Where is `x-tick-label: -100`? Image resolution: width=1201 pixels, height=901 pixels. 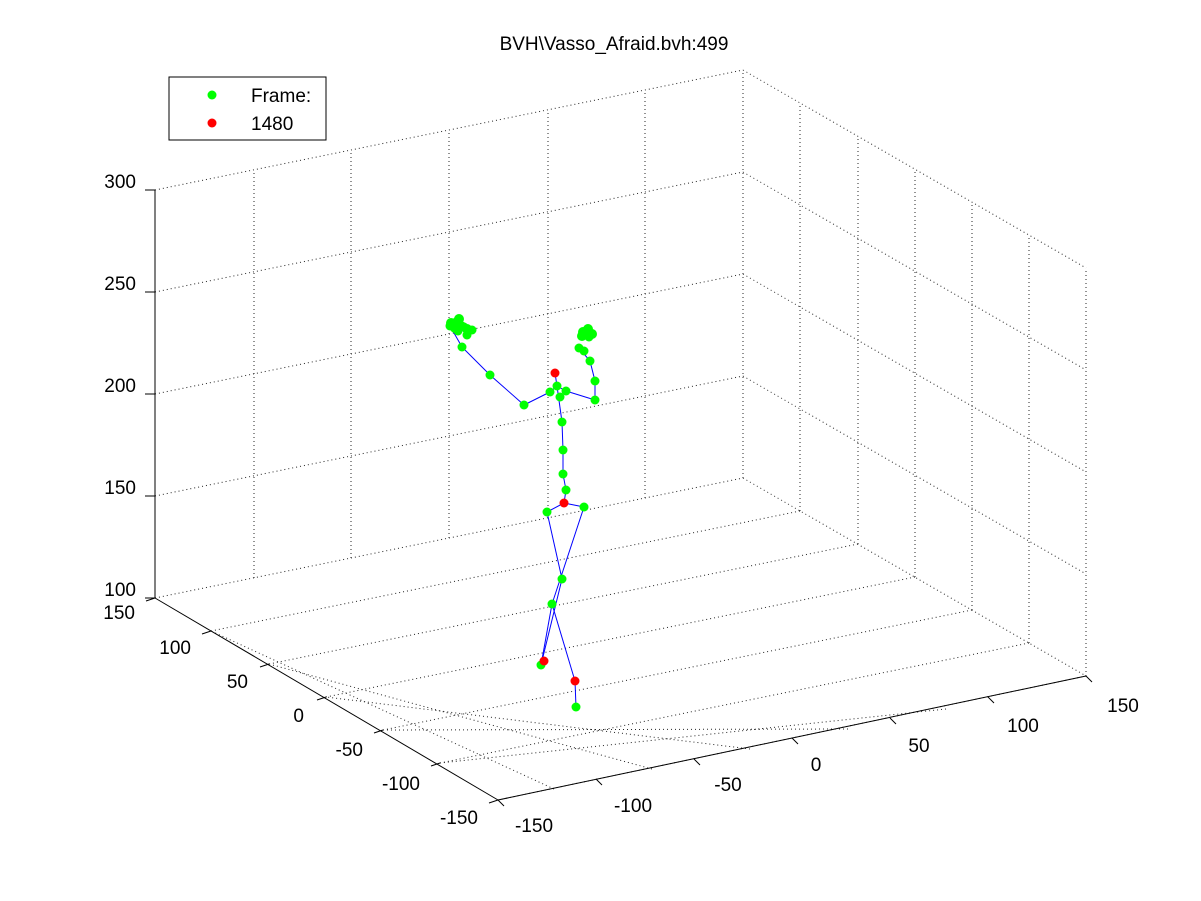
x-tick-label: -100 is located at coordinates (633, 806).